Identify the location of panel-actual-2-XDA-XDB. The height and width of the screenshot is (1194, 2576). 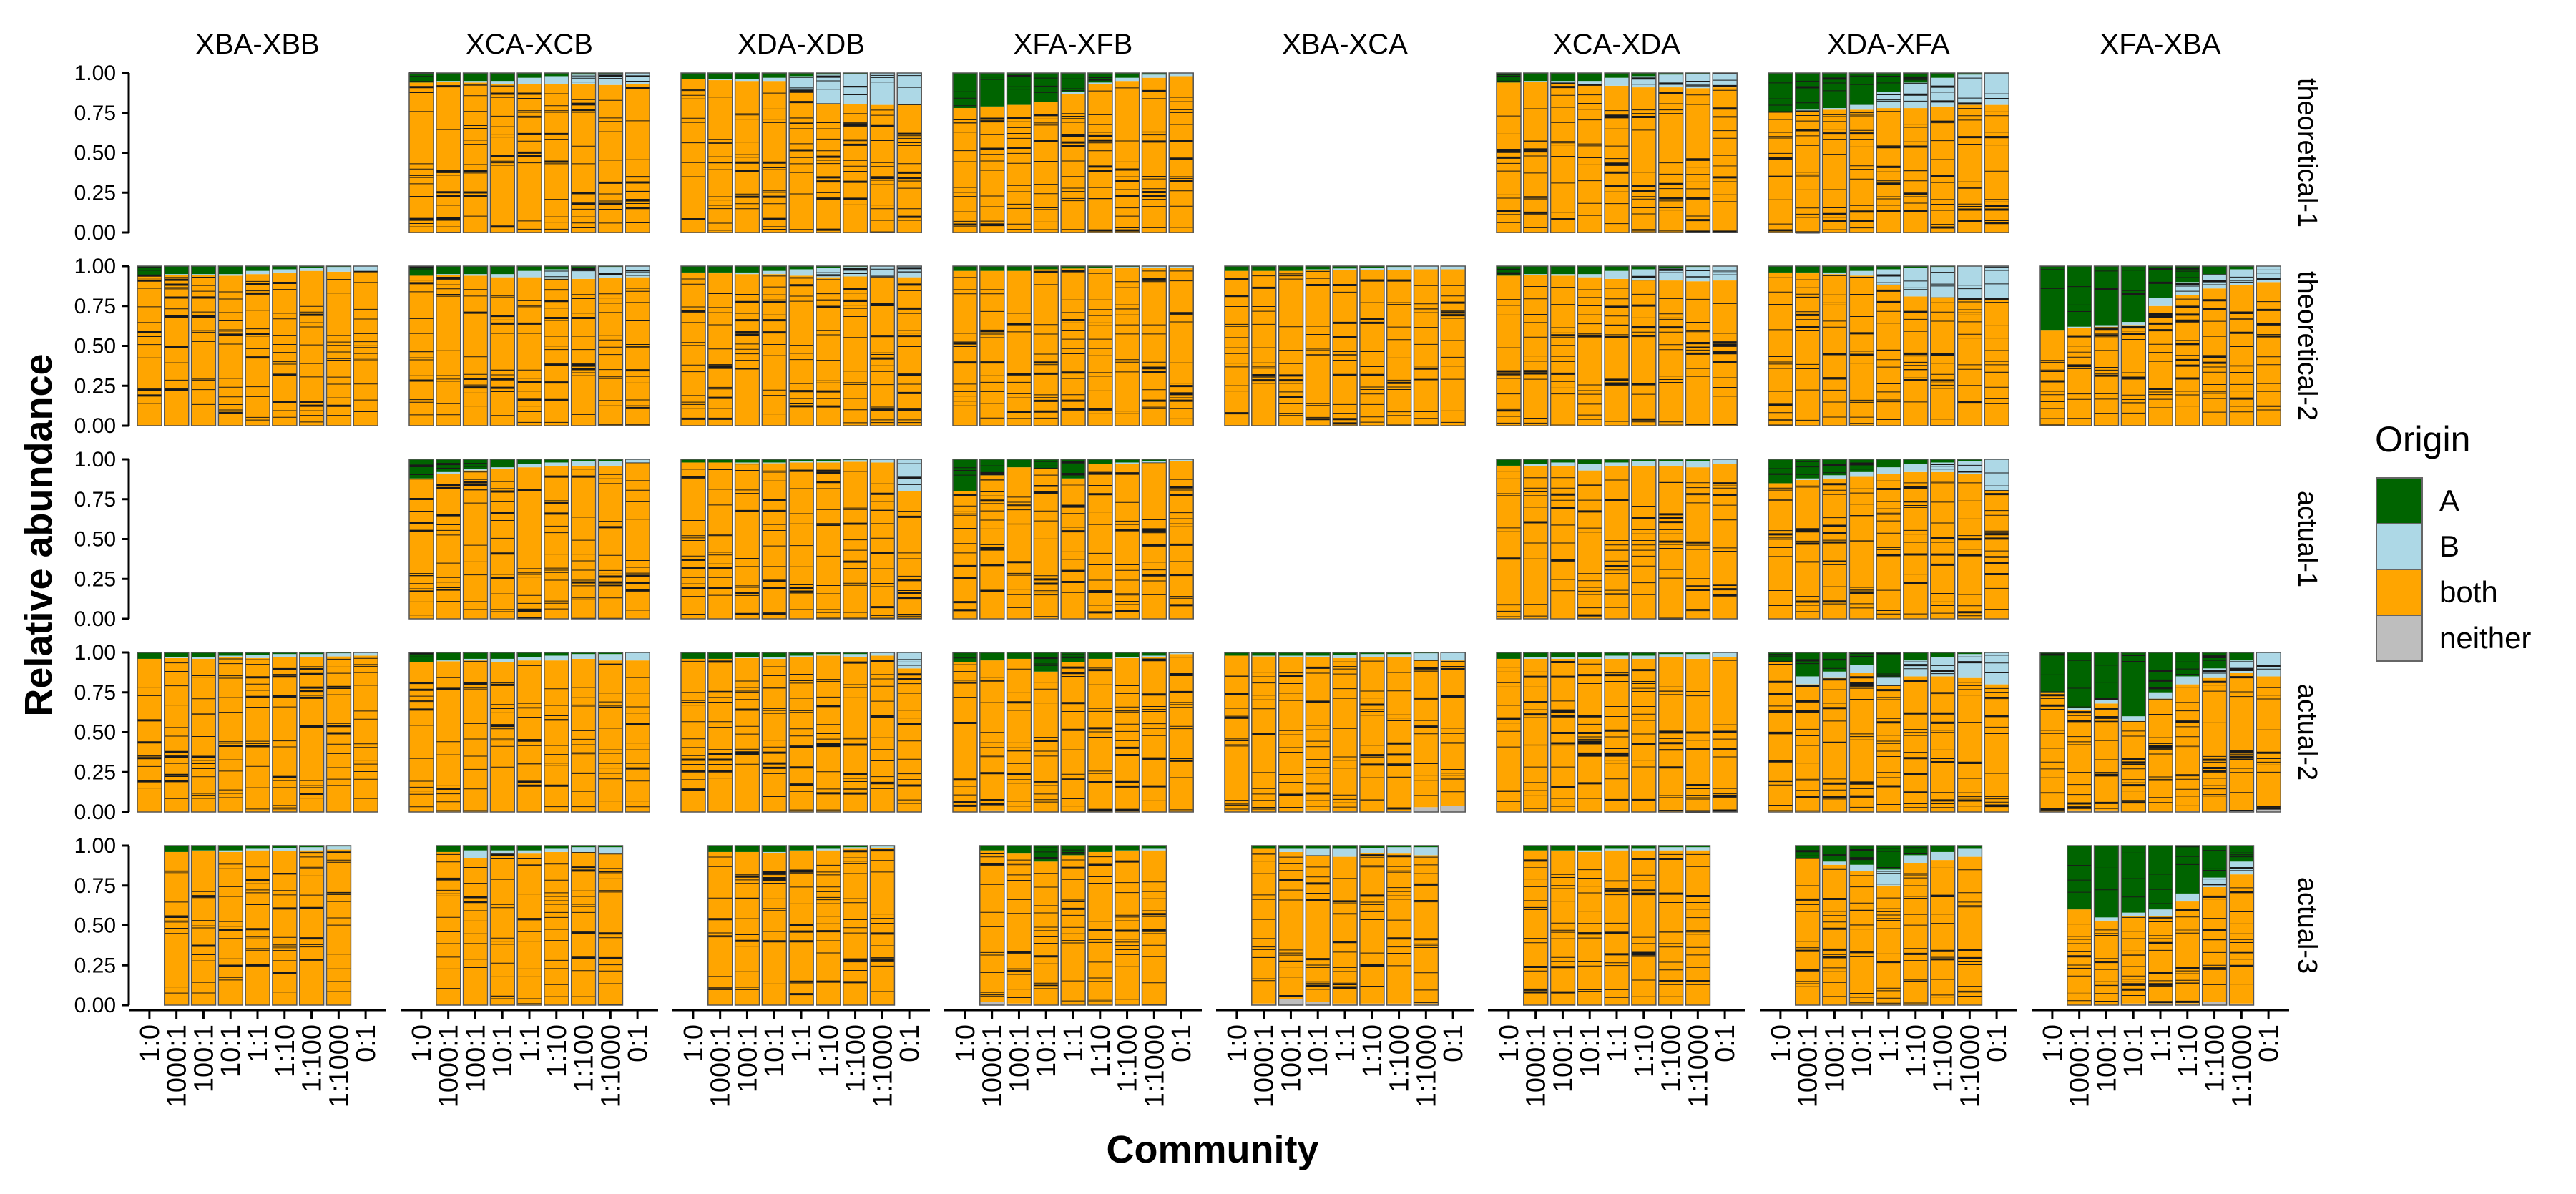
(801, 732).